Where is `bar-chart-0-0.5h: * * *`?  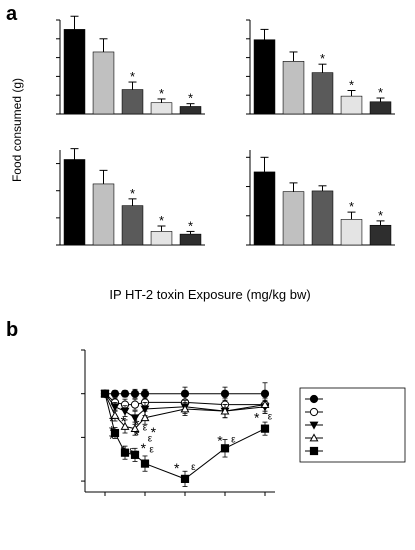
bar-chart-0-0.5h: * * * is located at coordinates (130, 65).